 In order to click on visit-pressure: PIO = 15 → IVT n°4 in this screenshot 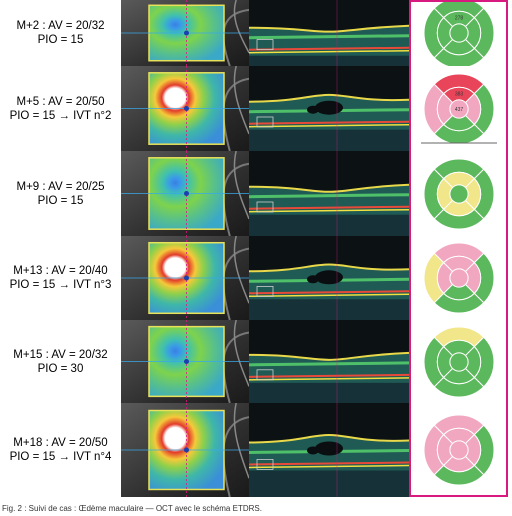, I will do `click(60, 457)`.